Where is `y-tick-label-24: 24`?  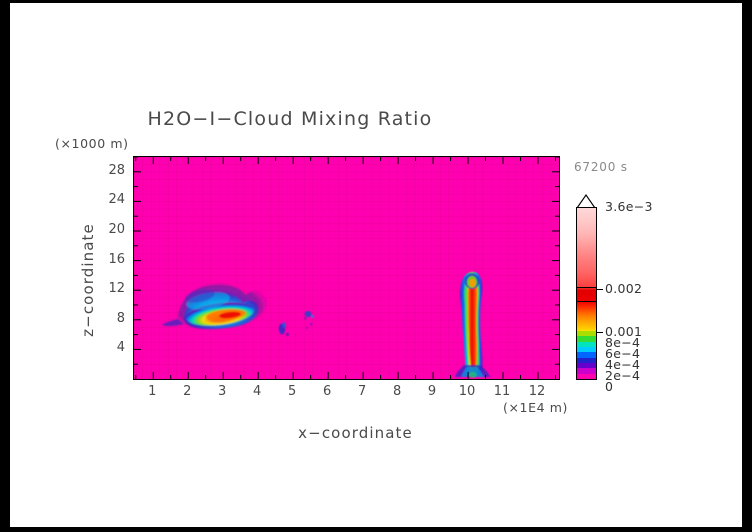 y-tick-label-24: 24 is located at coordinates (116, 200).